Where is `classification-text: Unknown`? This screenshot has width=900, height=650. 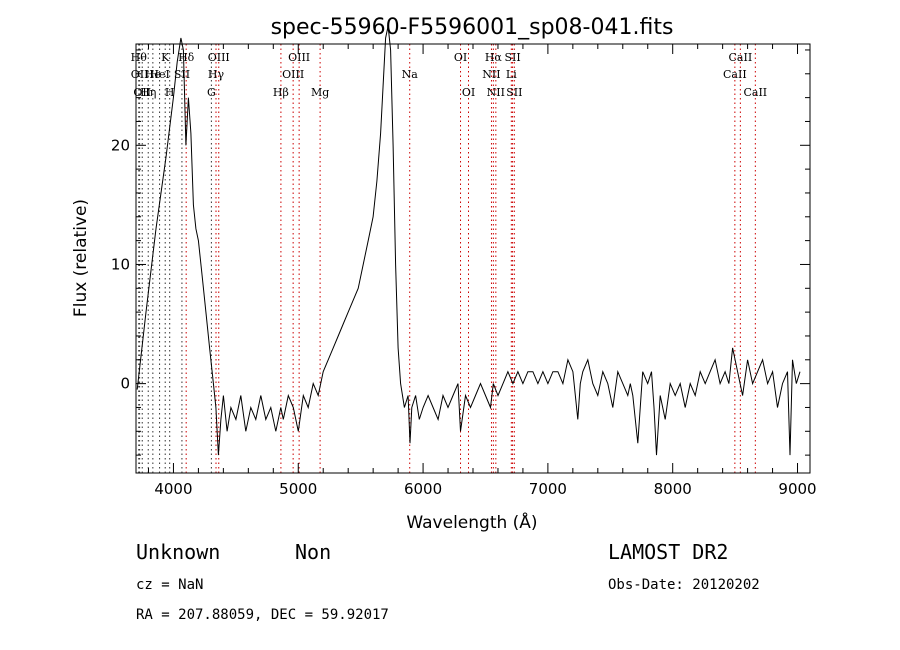 classification-text: Unknown is located at coordinates (178, 552).